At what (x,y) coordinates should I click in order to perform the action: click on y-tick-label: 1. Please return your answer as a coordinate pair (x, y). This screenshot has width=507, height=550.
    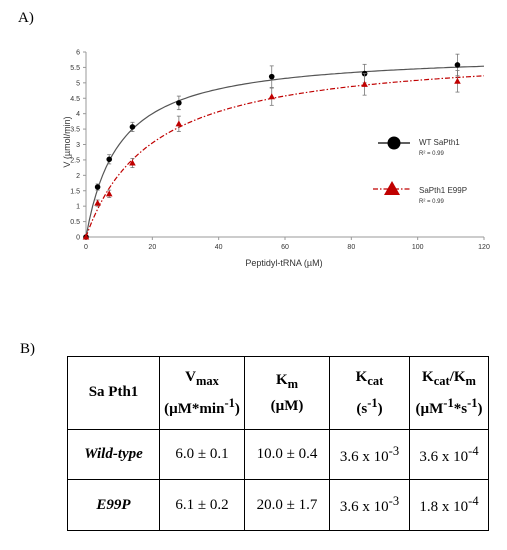
    Looking at the image, I should click on (78, 207).